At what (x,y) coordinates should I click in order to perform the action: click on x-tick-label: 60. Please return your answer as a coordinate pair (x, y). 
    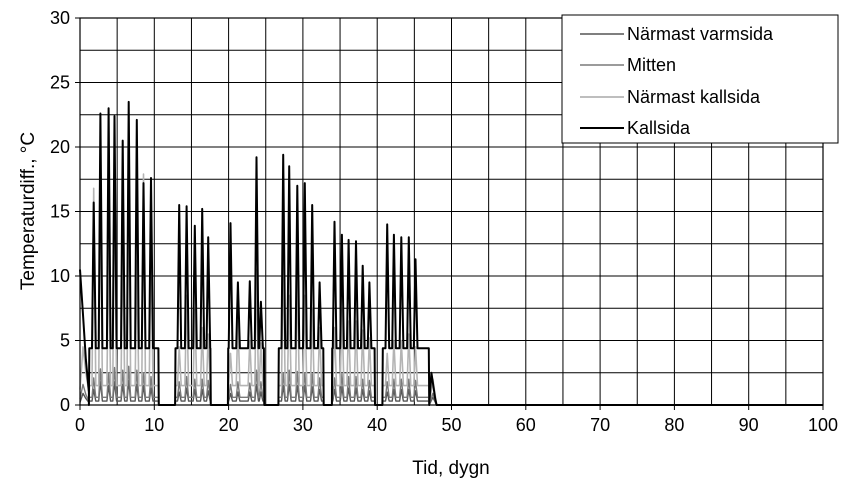
    Looking at the image, I should click on (526, 425).